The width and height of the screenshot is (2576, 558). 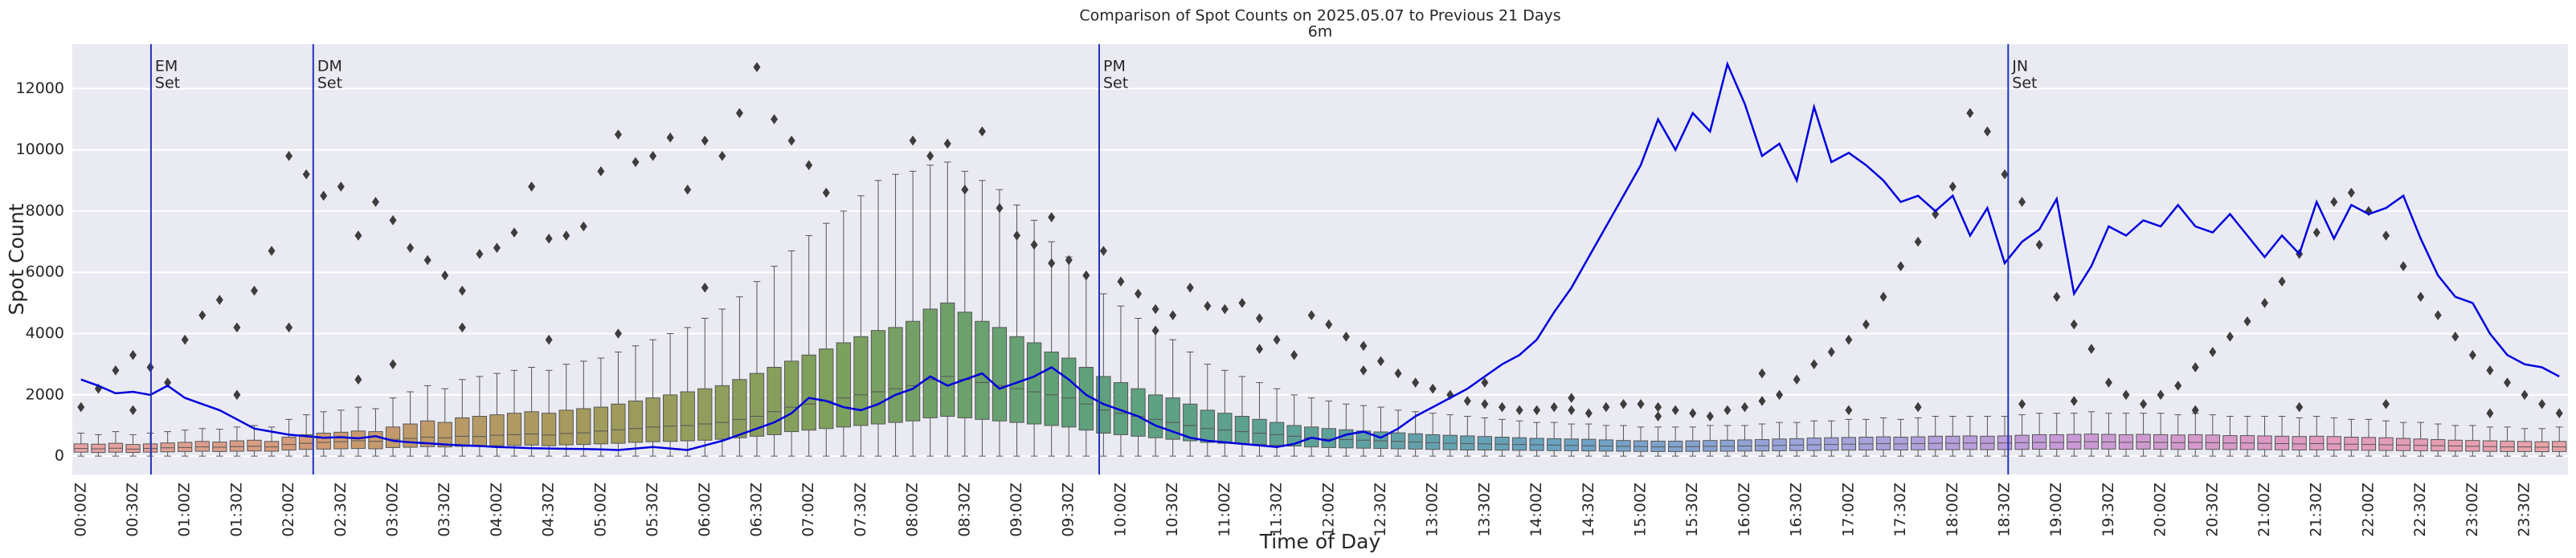 What do you see at coordinates (1320, 541) in the screenshot?
I see `x-axis-label: Time of Day` at bounding box center [1320, 541].